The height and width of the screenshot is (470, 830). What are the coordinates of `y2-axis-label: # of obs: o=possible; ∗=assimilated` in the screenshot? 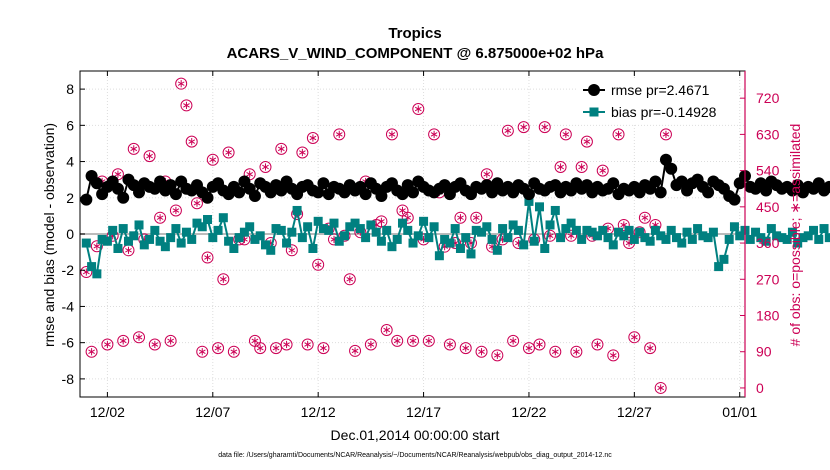 It's located at (795, 235).